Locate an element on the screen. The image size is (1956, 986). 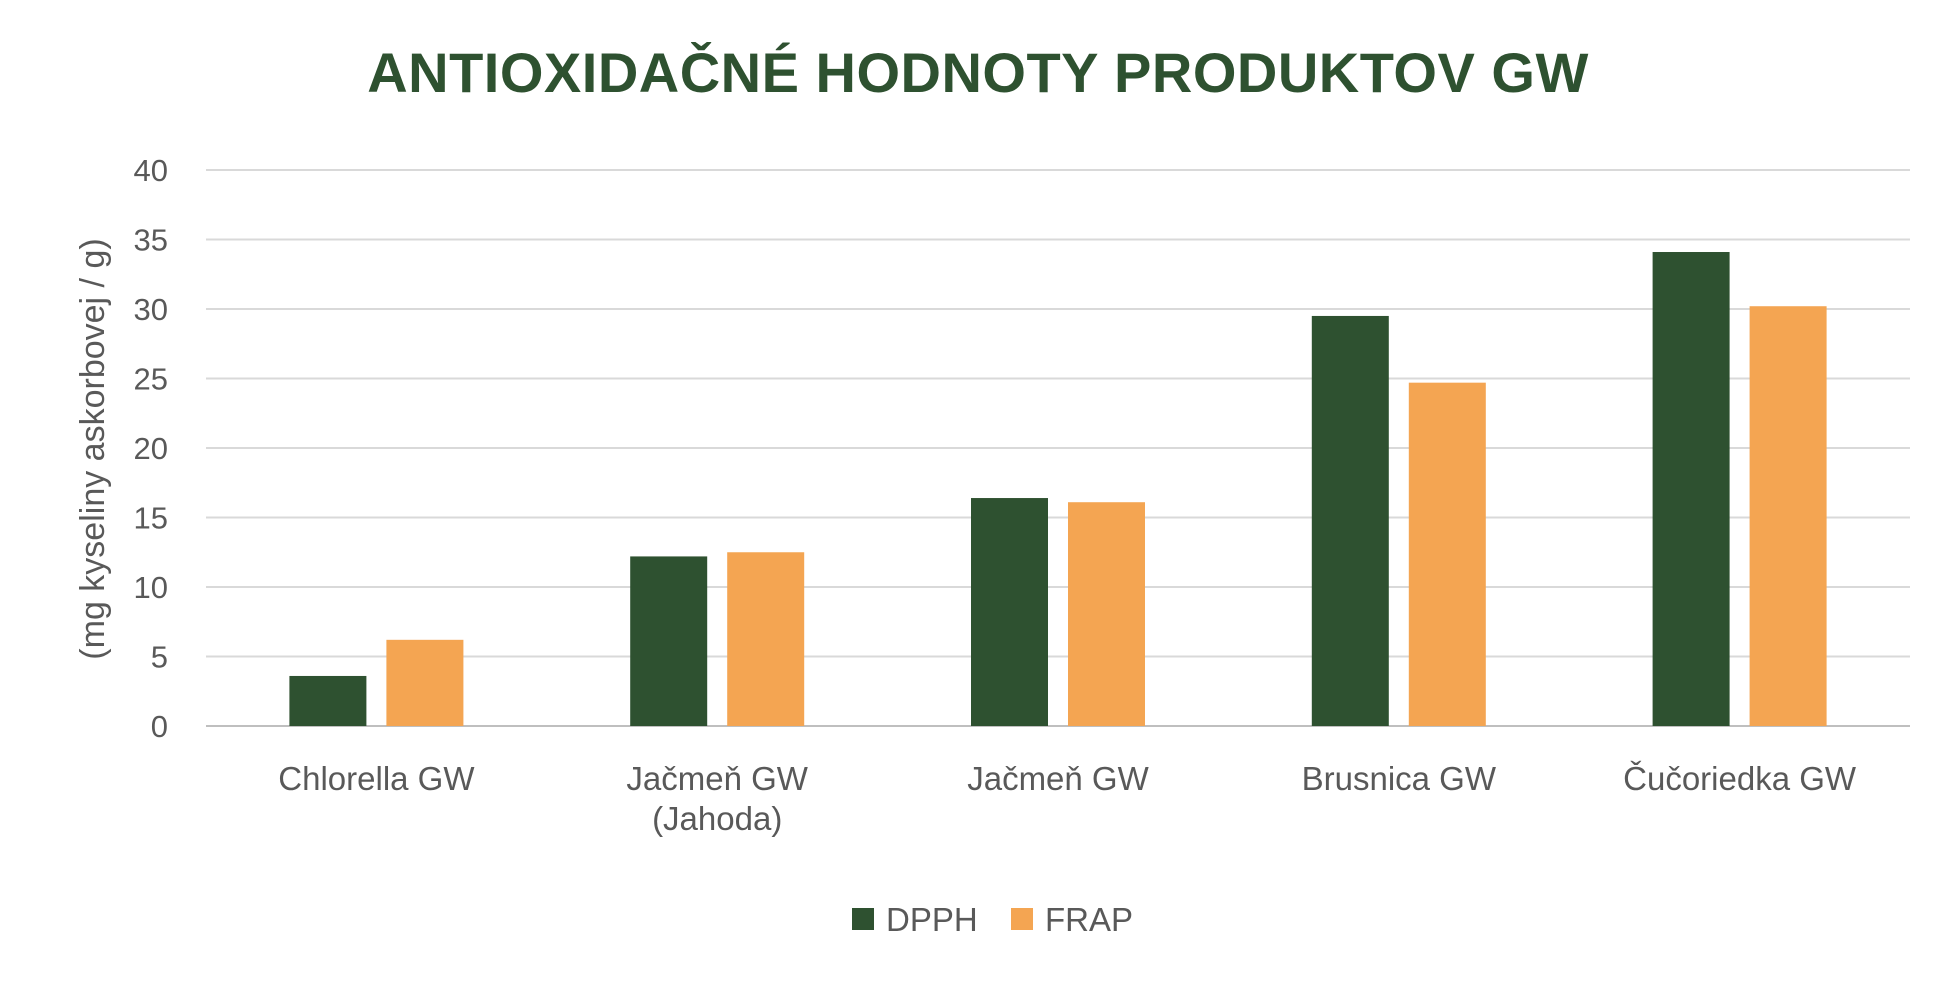
x-category-label: (Jahoda) is located at coordinates (717, 818).